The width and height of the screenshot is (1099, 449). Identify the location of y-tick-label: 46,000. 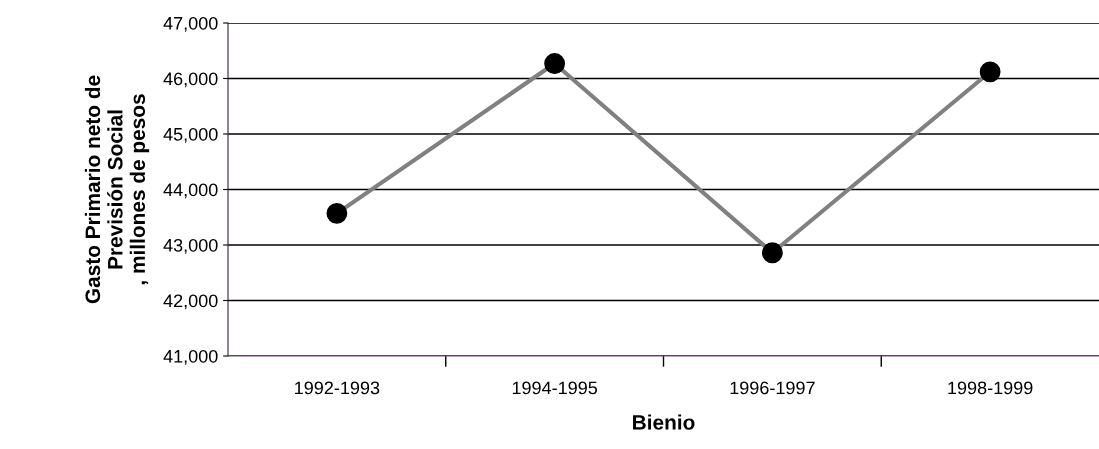
(190, 80).